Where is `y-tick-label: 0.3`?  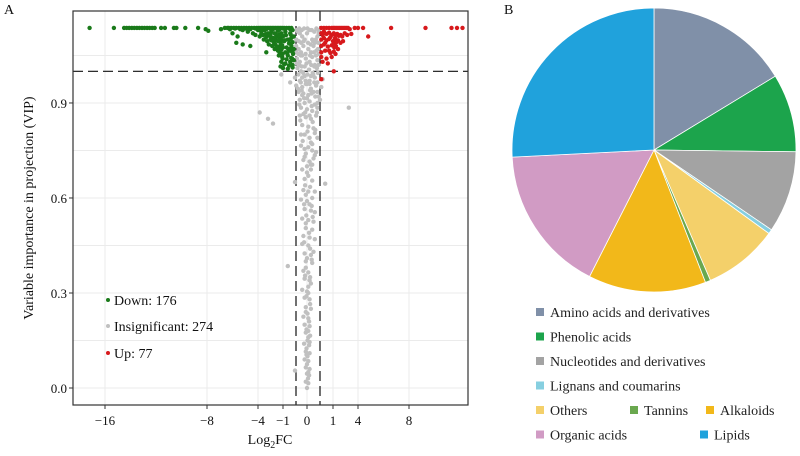 y-tick-label: 0.3 is located at coordinates (59, 293).